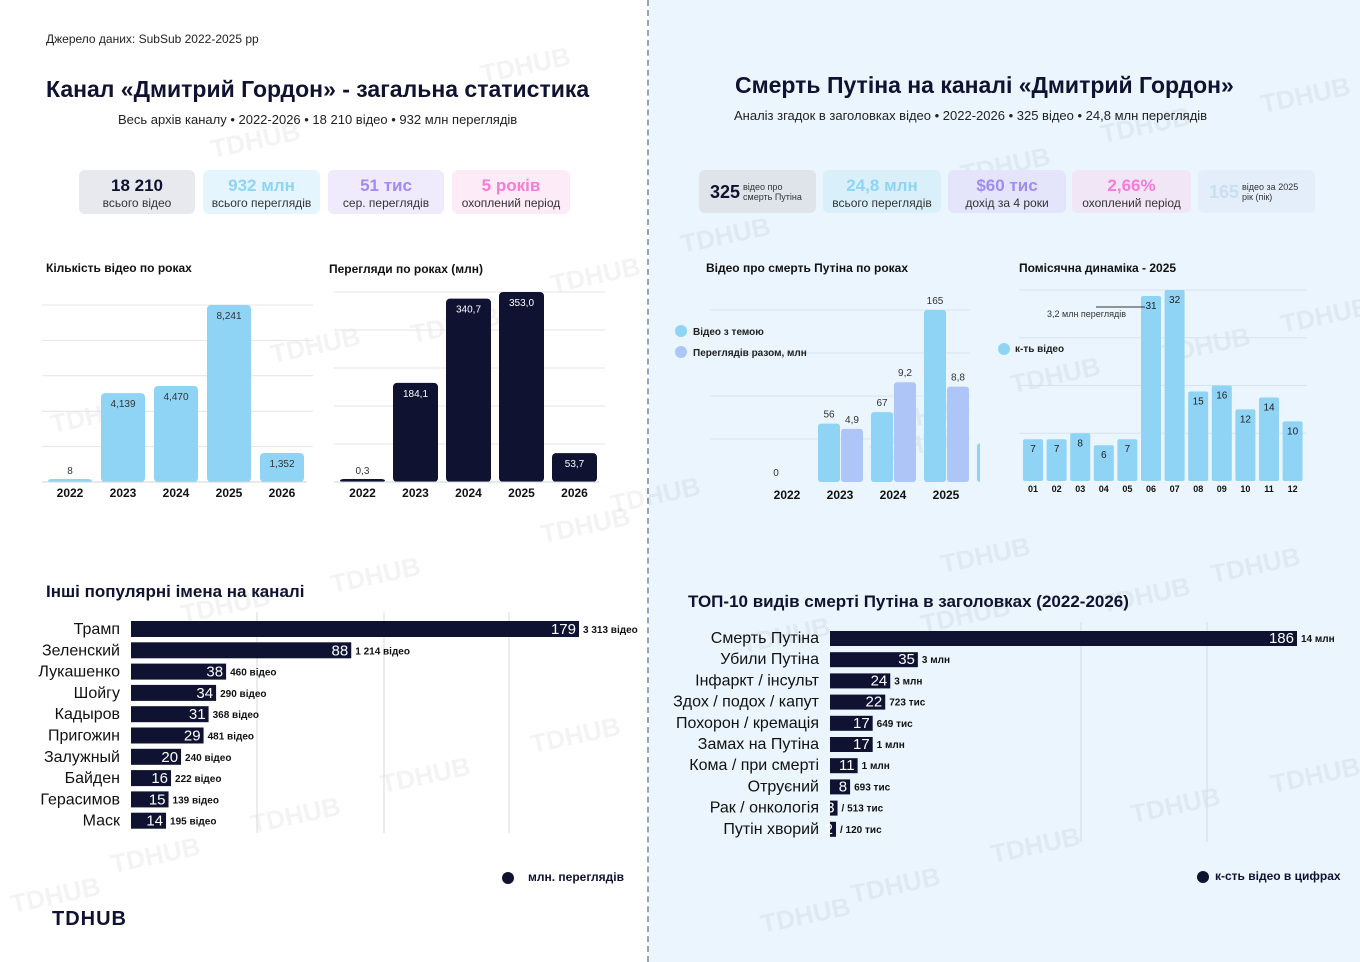 This screenshot has height=962, width=1360. Describe the element at coordinates (123, 437) in the screenshot. I see `bar-2023` at that location.